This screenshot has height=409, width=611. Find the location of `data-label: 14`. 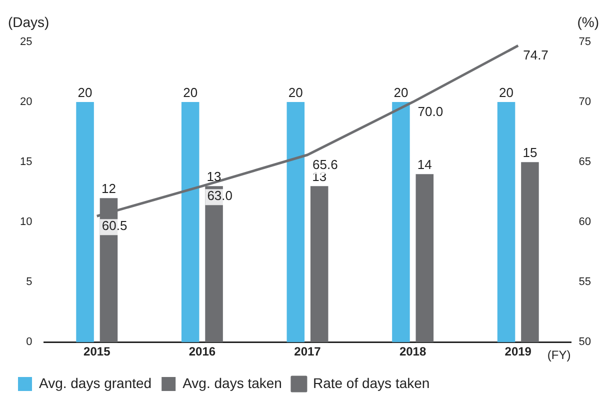

data-label: 14 is located at coordinates (424, 164).